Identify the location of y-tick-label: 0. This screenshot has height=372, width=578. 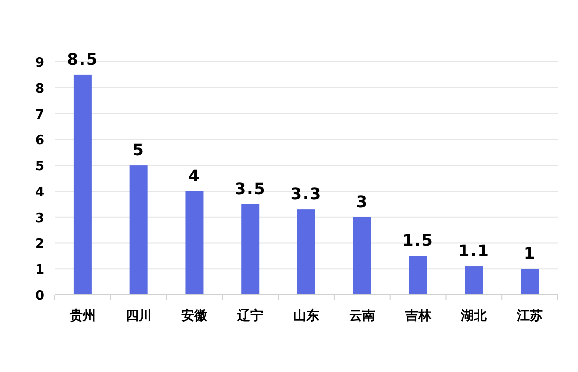
(40, 296).